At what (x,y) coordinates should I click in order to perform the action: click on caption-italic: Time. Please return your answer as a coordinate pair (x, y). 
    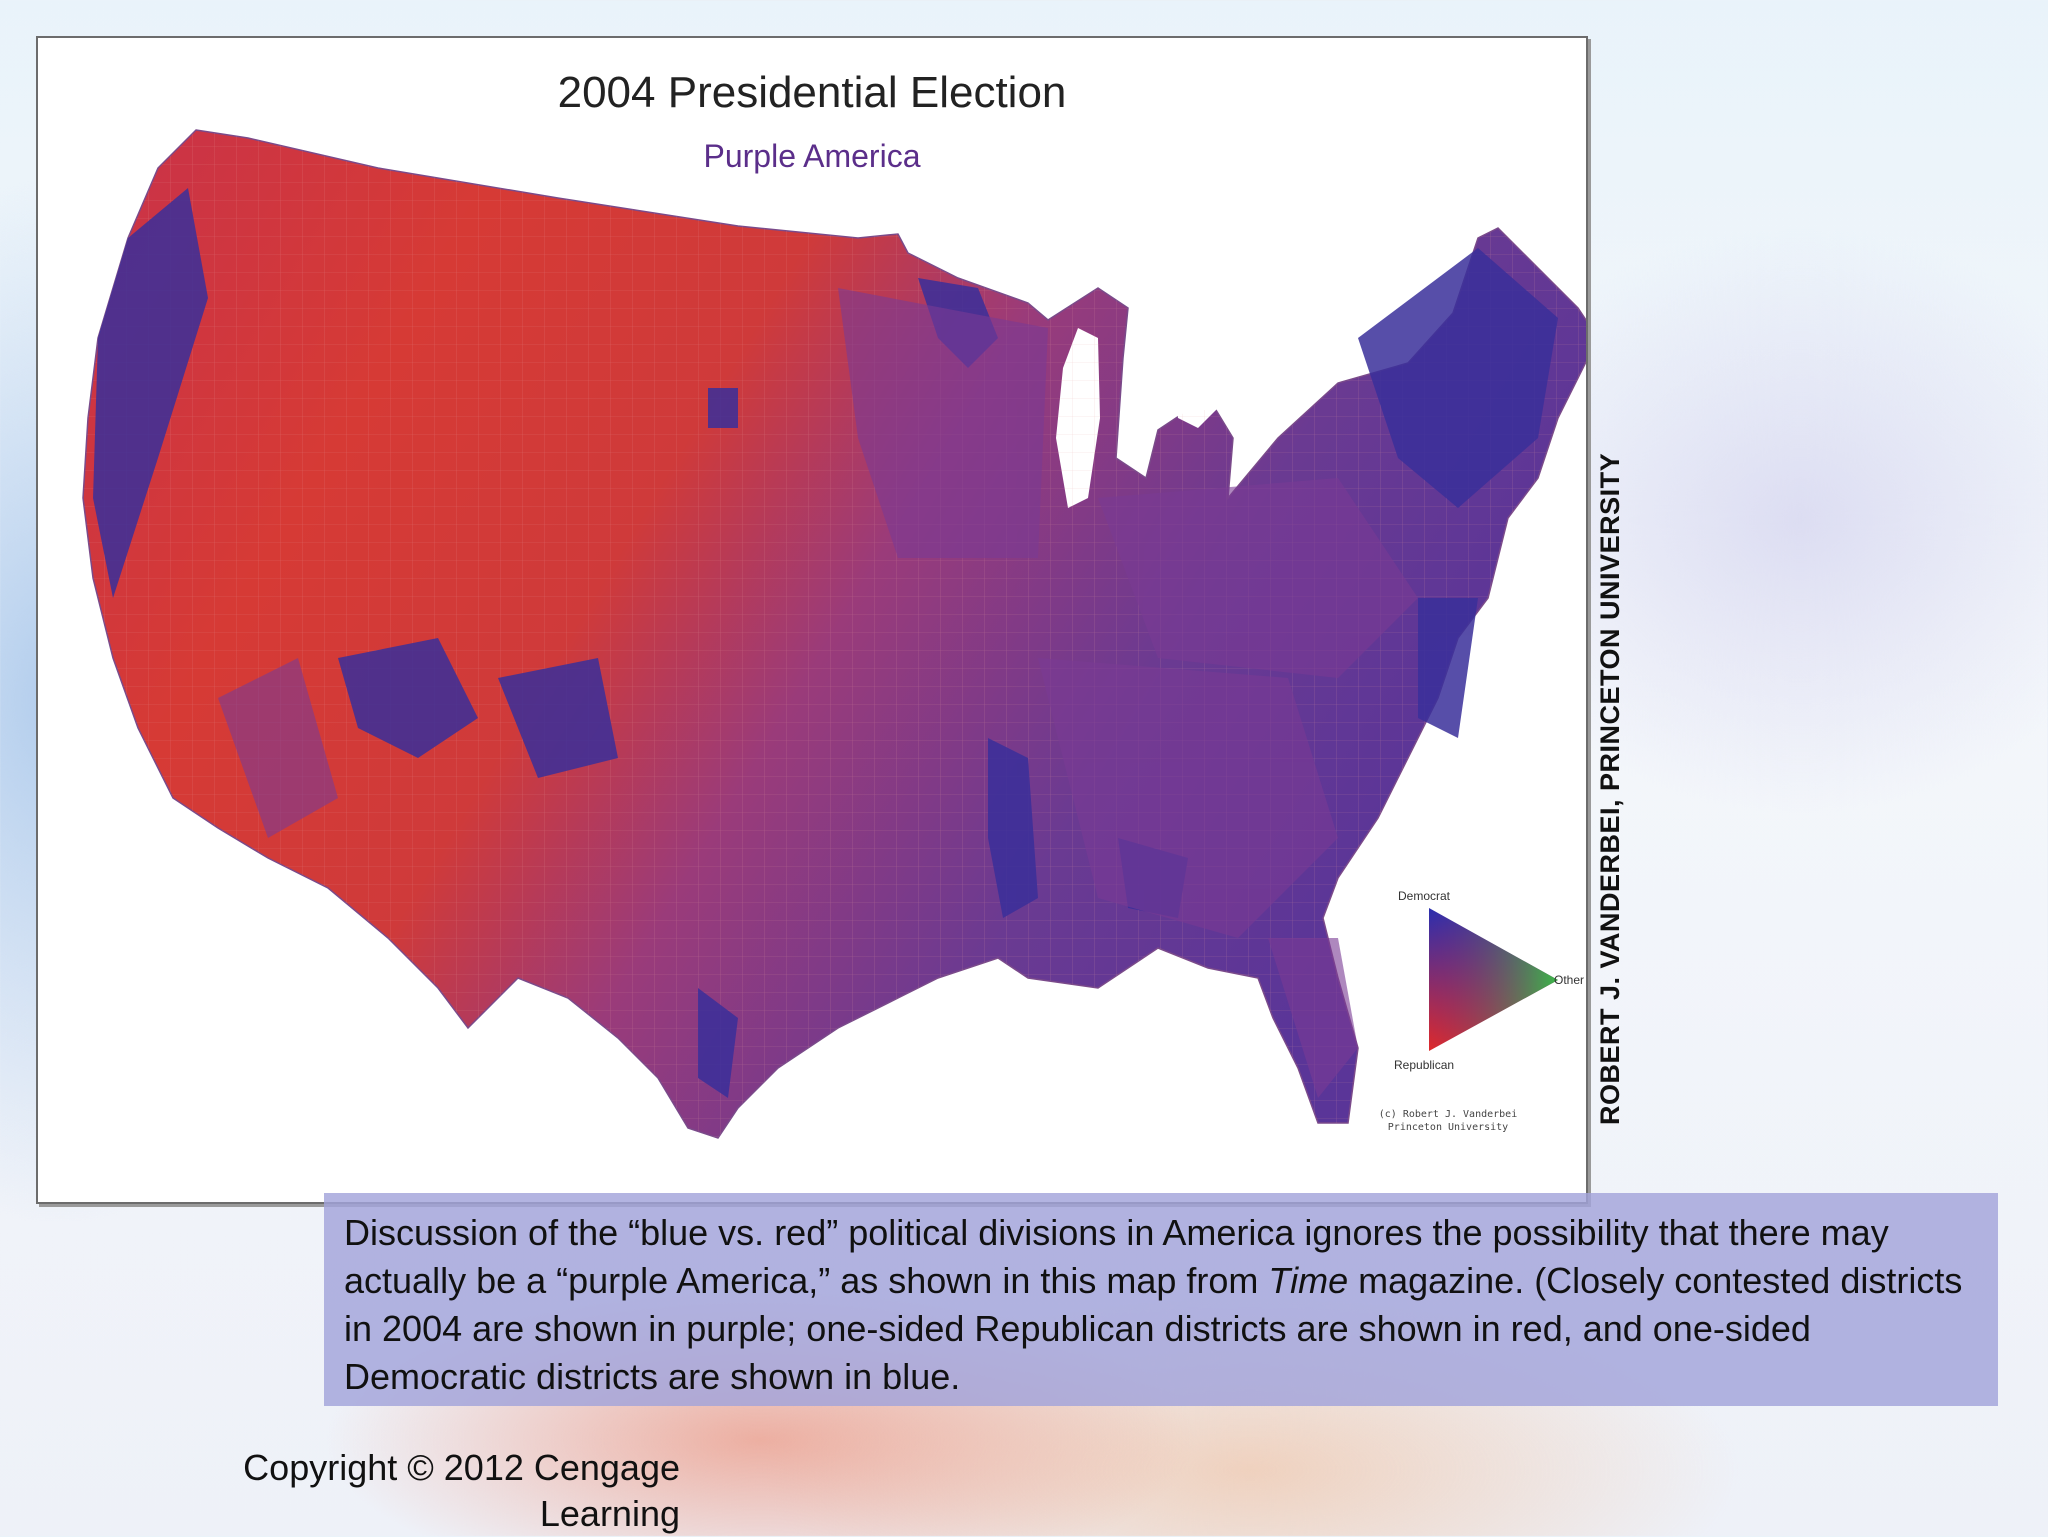
    Looking at the image, I should click on (1308, 1280).